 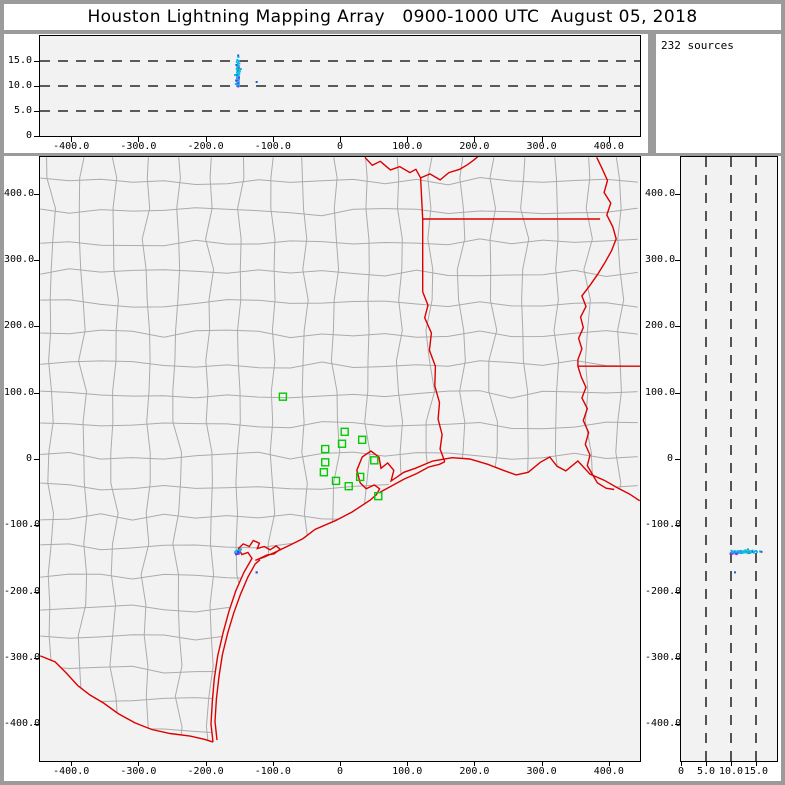 I want to click on ew-axis-tick-label: -200.0, so click(x=205, y=146).